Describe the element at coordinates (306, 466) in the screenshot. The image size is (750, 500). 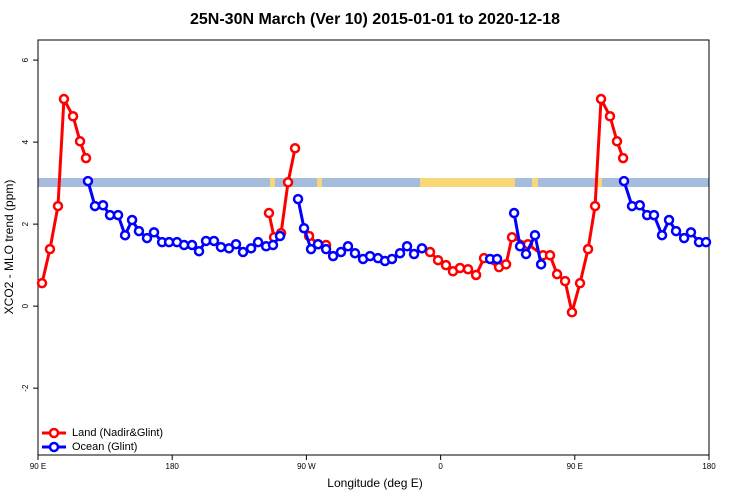
I see `x-tick-label: 90 W` at that location.